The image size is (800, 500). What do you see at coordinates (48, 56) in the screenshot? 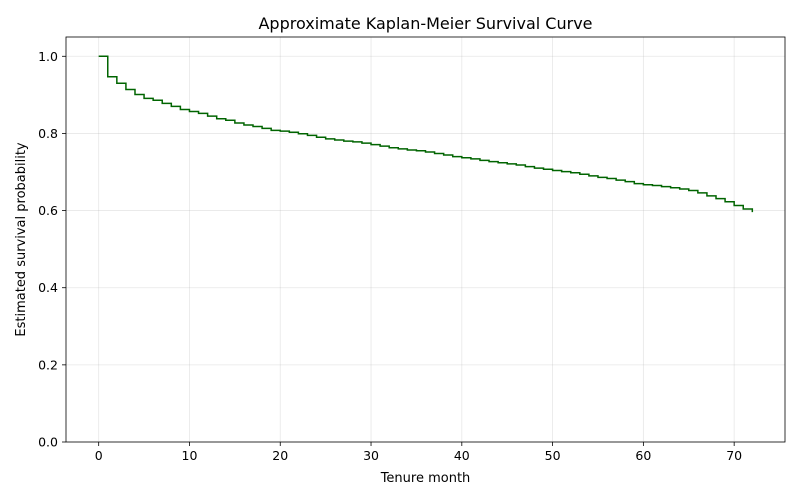
I see `y-tick-label: 1.0` at bounding box center [48, 56].